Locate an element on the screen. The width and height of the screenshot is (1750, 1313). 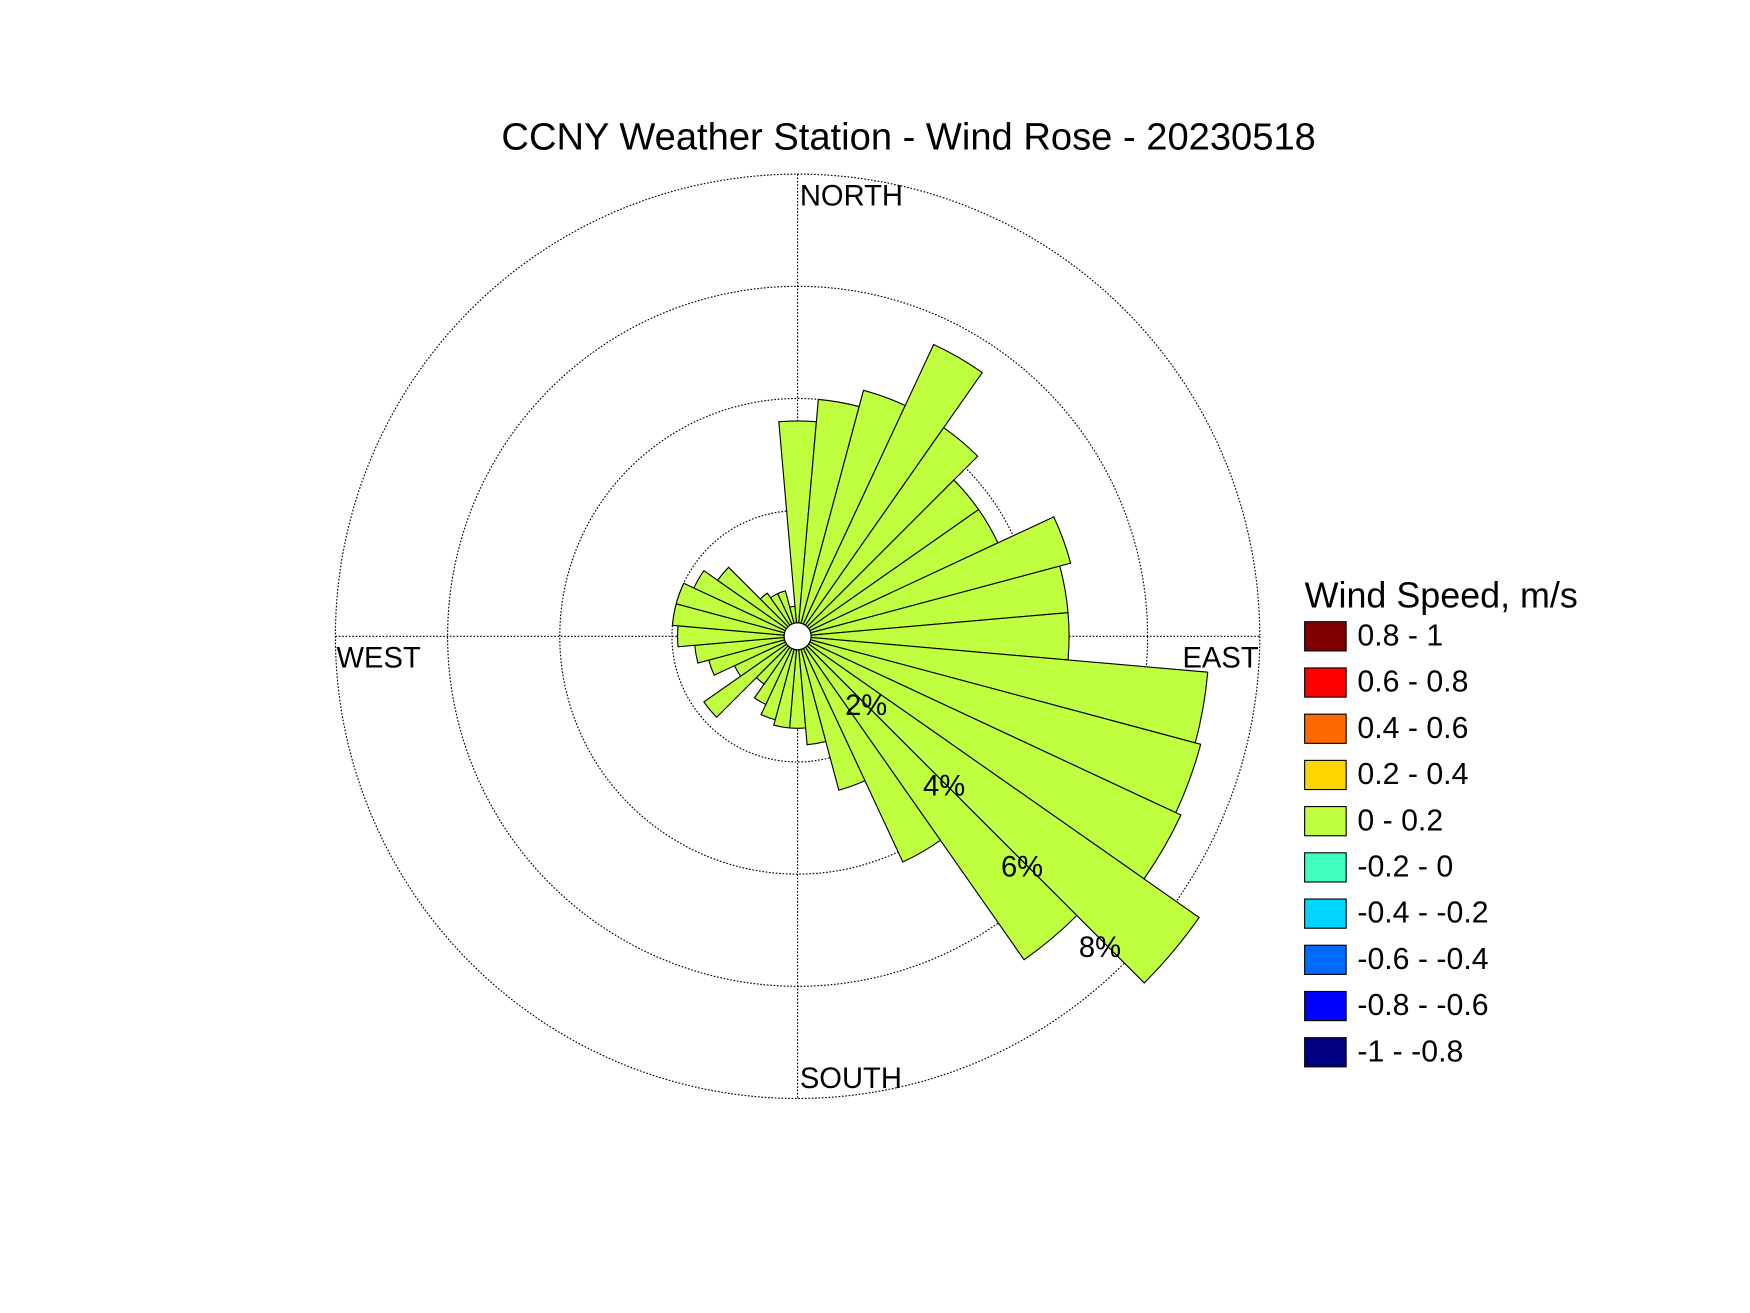
direction-label: WEST is located at coordinates (379, 659).